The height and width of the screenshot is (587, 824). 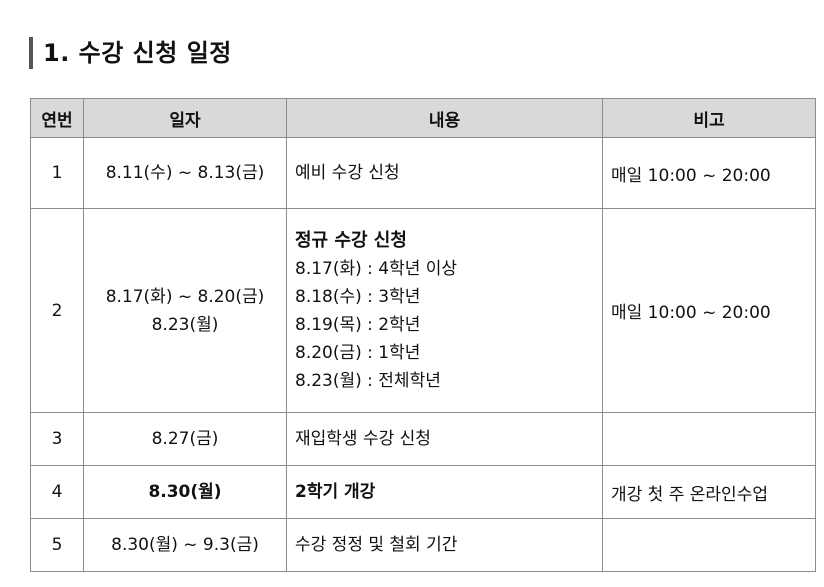 I want to click on section-title: 1. 수강 신청 일정, so click(x=137, y=53).